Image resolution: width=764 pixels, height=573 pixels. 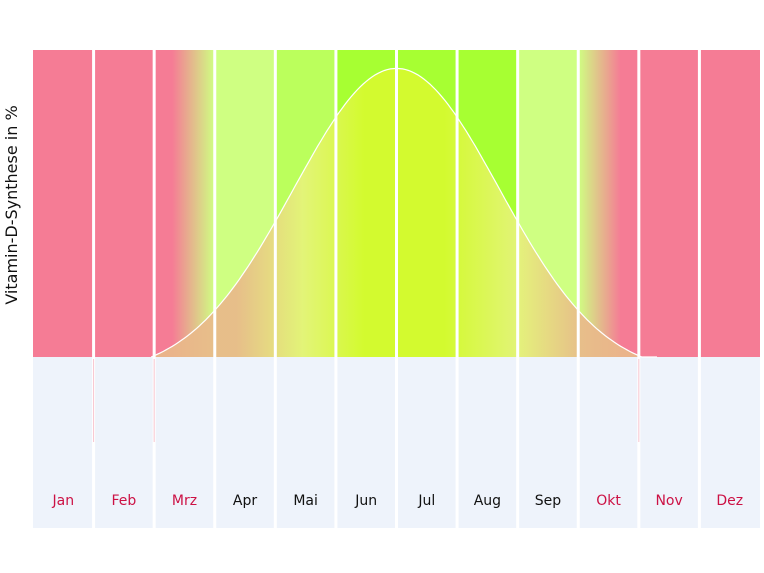 What do you see at coordinates (426, 501) in the screenshot?
I see `month-label-jul: Jul` at bounding box center [426, 501].